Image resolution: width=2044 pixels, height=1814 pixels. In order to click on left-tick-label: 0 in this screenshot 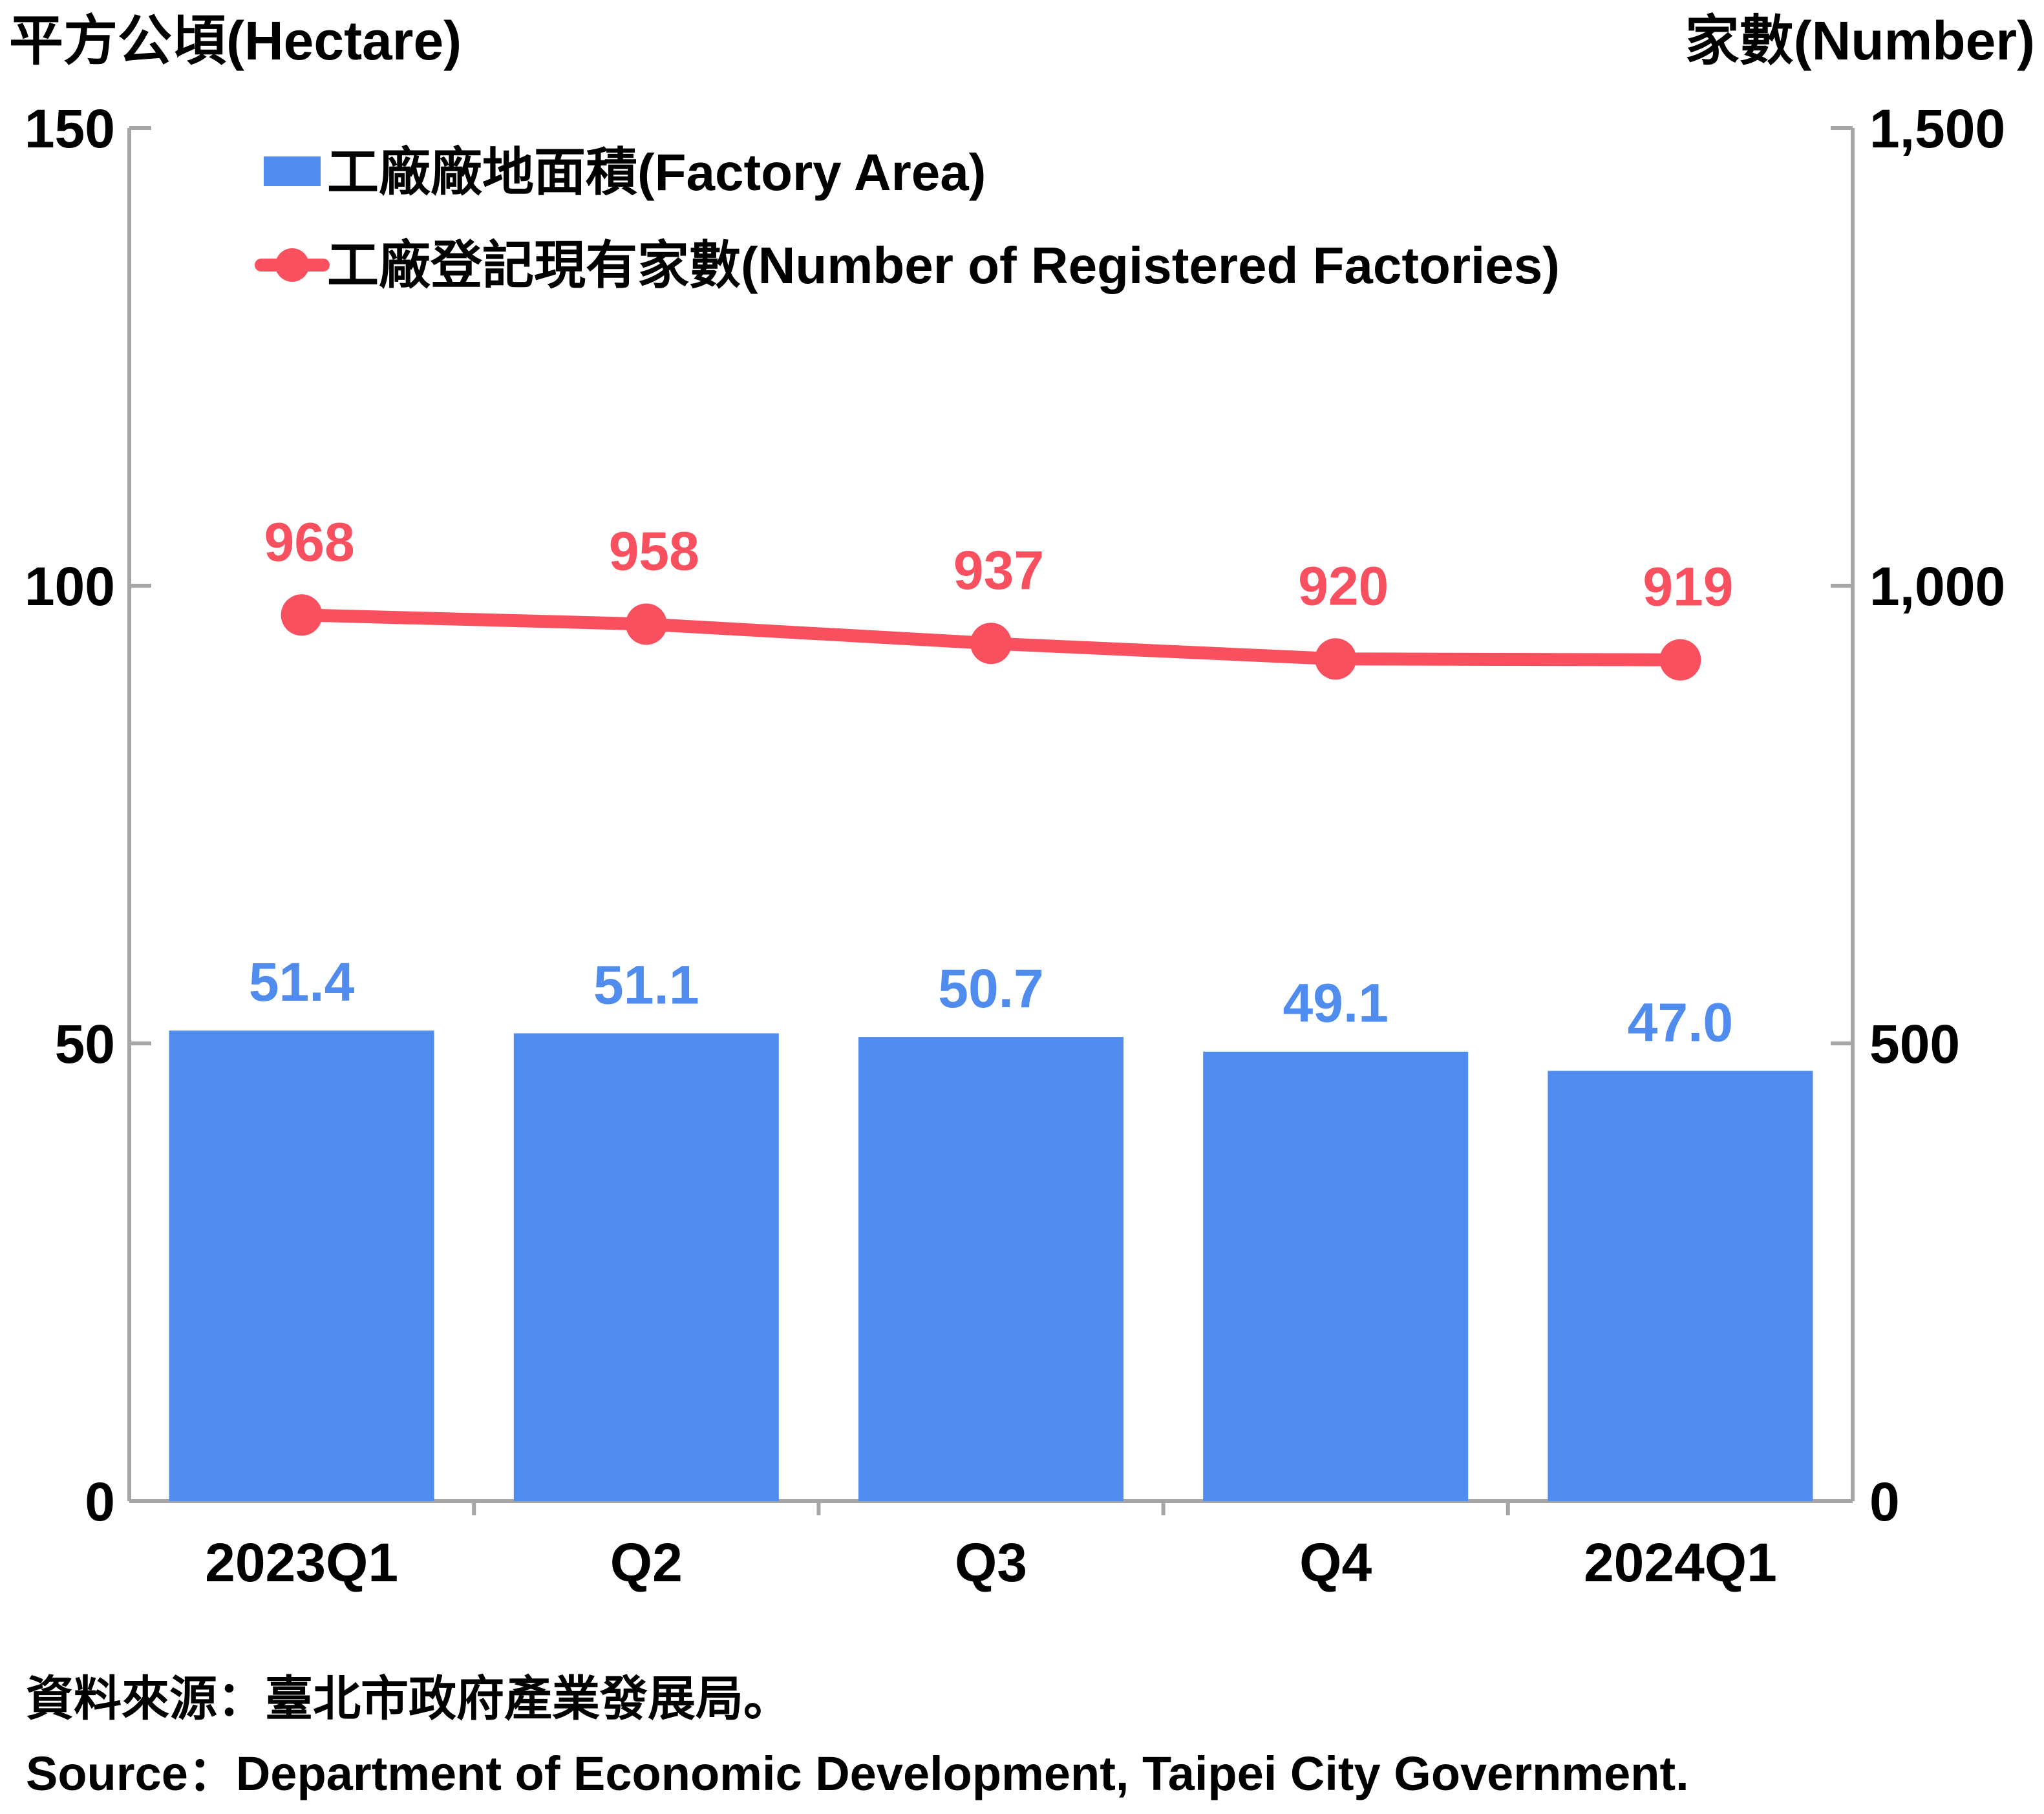, I will do `click(100, 1501)`.